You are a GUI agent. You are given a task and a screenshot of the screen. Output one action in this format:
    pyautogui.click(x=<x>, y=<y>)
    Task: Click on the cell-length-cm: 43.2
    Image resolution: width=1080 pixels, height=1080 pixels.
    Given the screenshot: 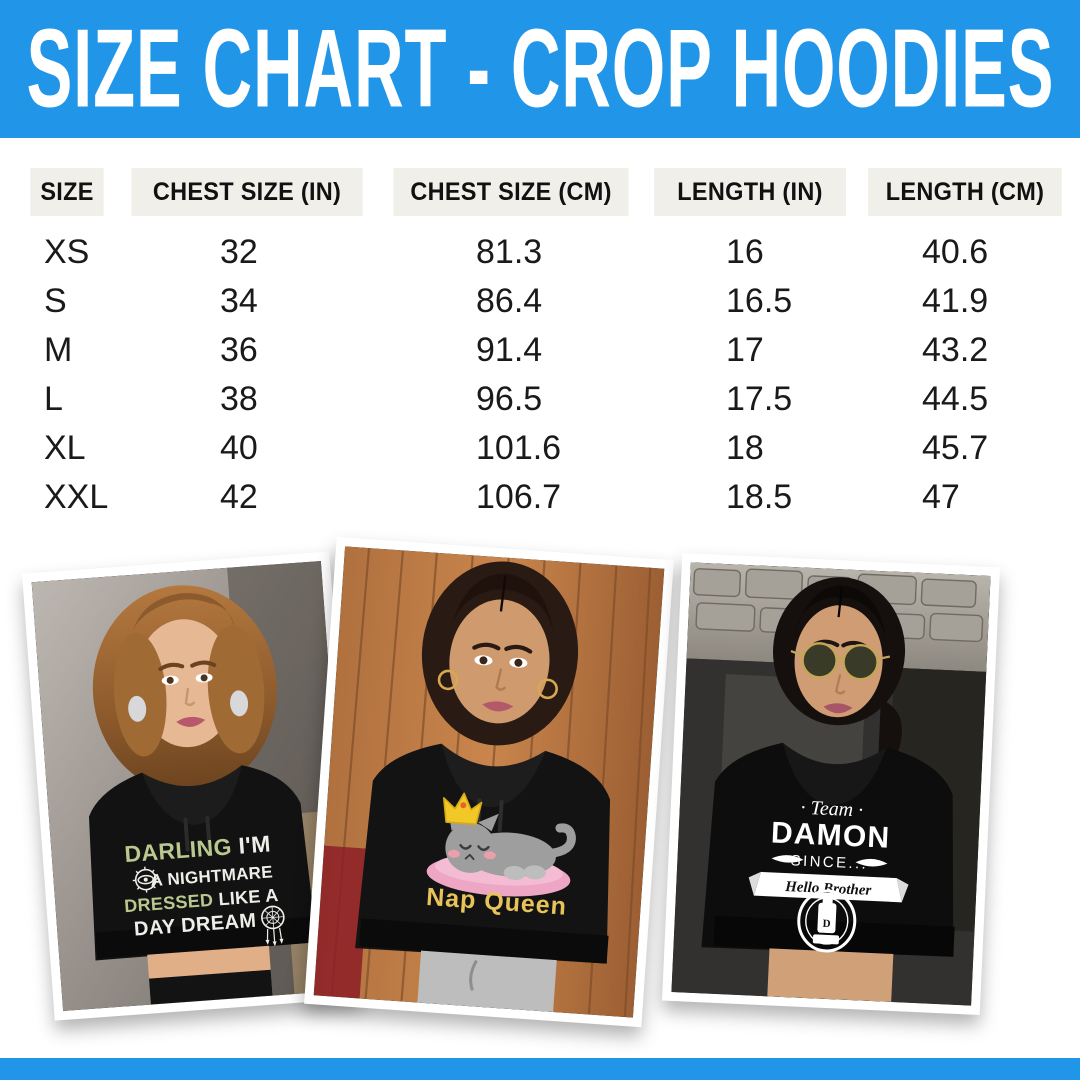 What is the action you would take?
    pyautogui.click(x=955, y=350)
    